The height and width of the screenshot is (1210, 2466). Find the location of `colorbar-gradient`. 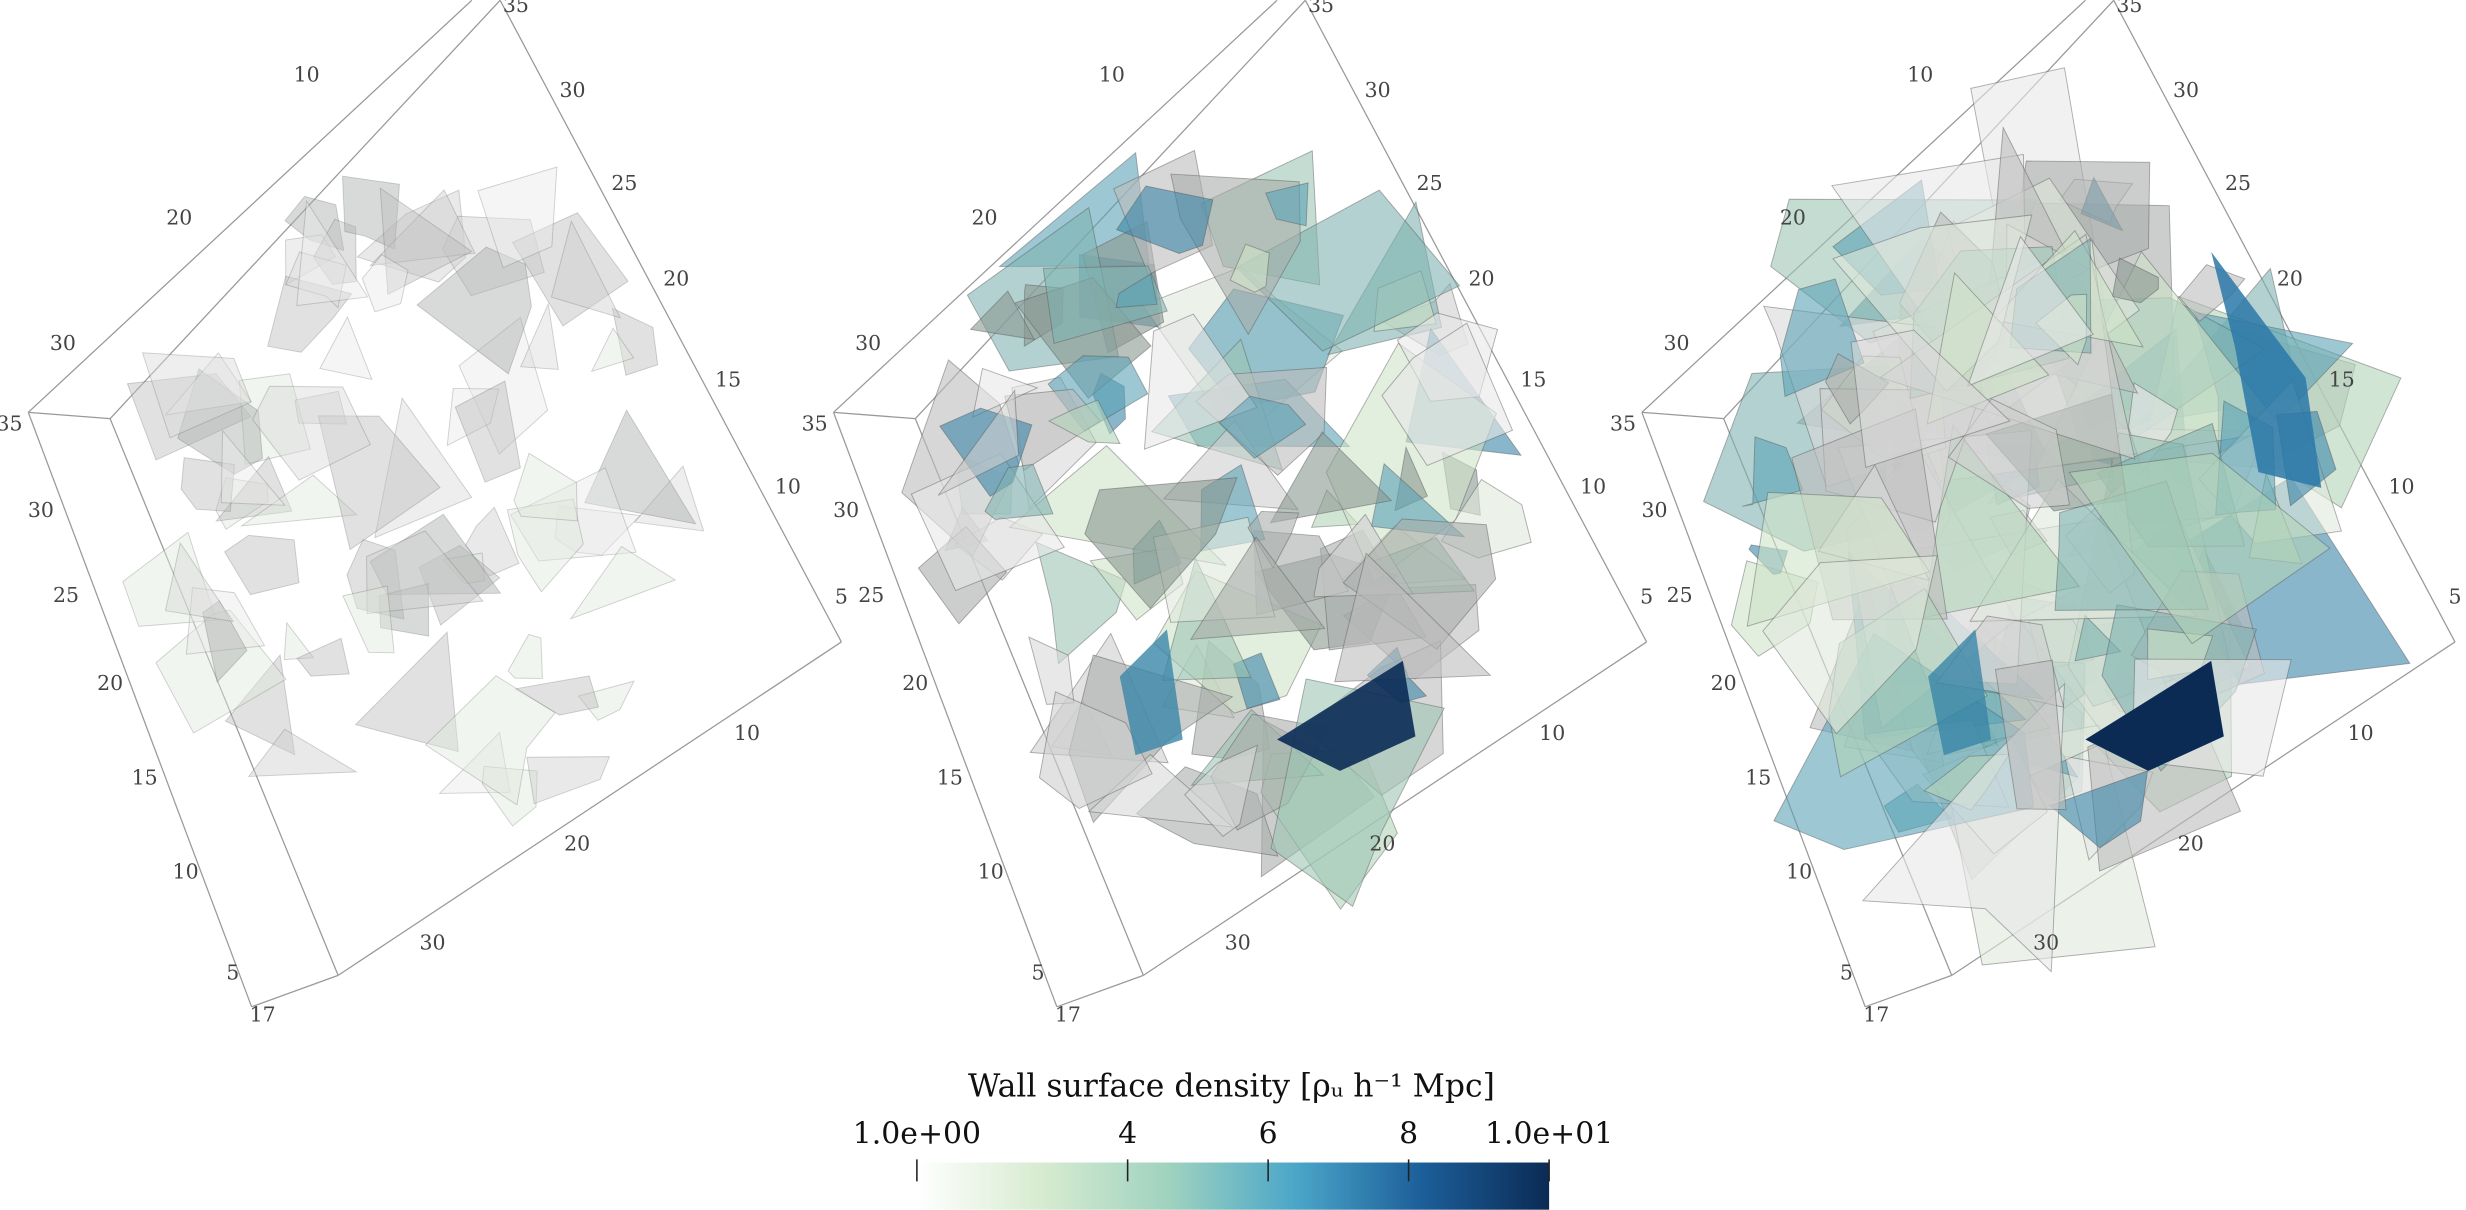

colorbar-gradient is located at coordinates (1233, 1186).